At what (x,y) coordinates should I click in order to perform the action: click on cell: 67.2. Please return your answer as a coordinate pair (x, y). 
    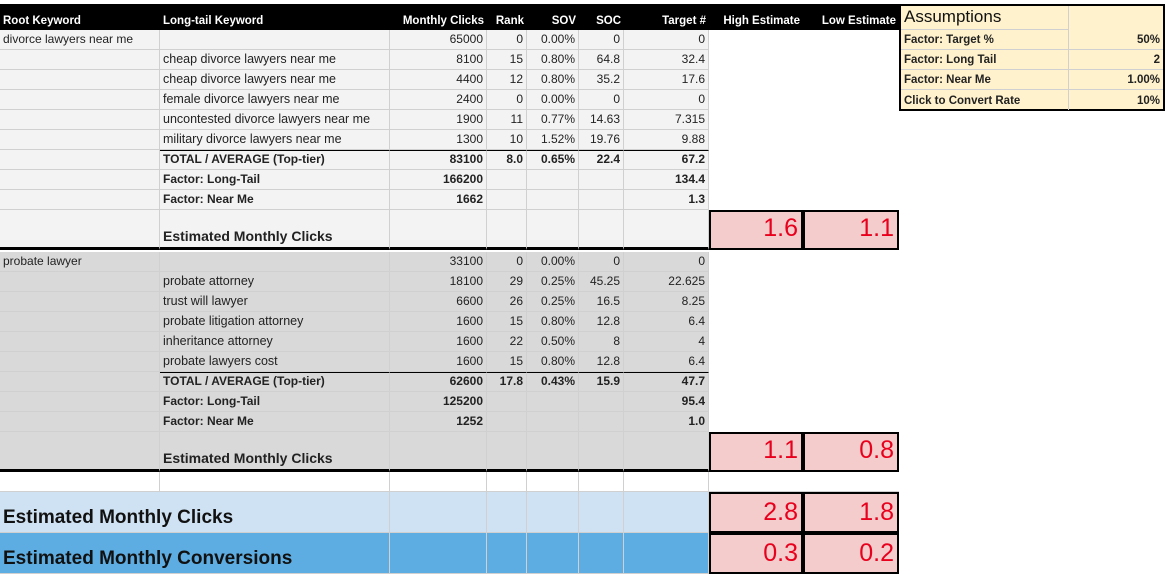
    Looking at the image, I should click on (666, 160).